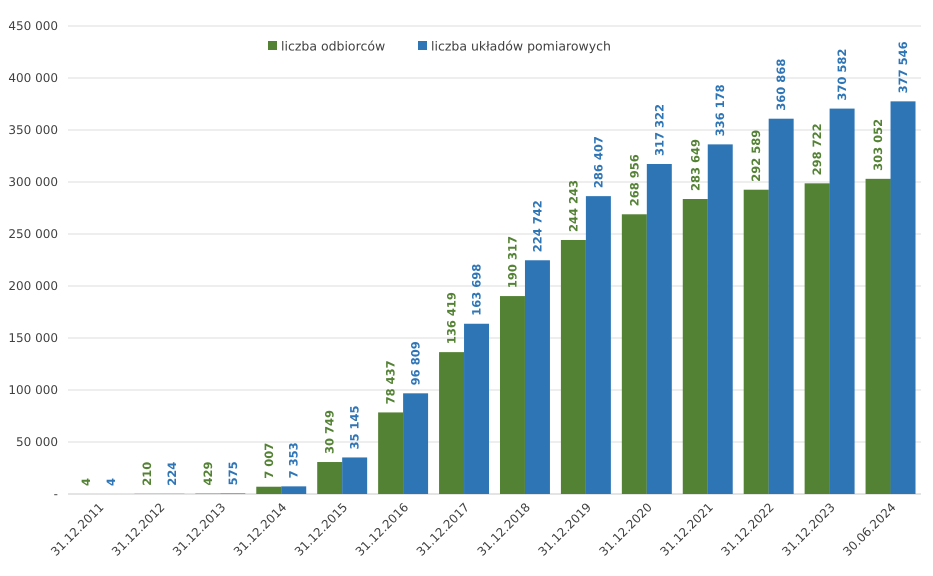 This screenshot has height=576, width=933. Describe the element at coordinates (171, 474) in the screenshot. I see `data-label: 224` at that location.